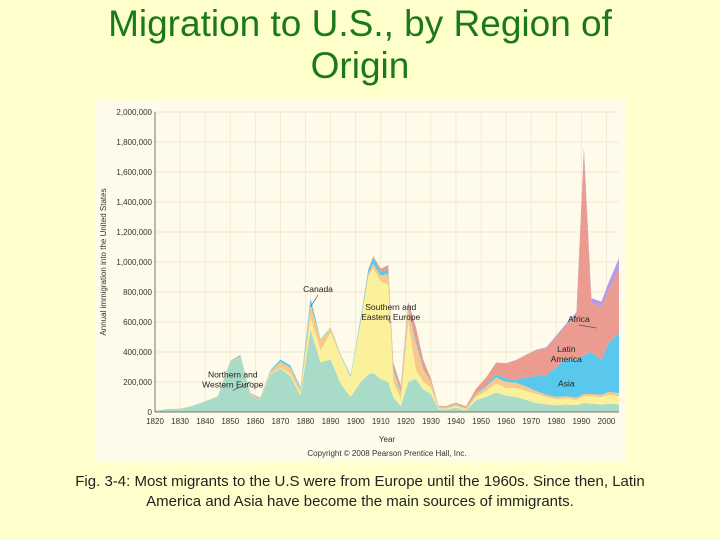 This screenshot has height=540, width=720. What do you see at coordinates (331, 421) in the screenshot?
I see `x-tick-label: 1890` at bounding box center [331, 421].